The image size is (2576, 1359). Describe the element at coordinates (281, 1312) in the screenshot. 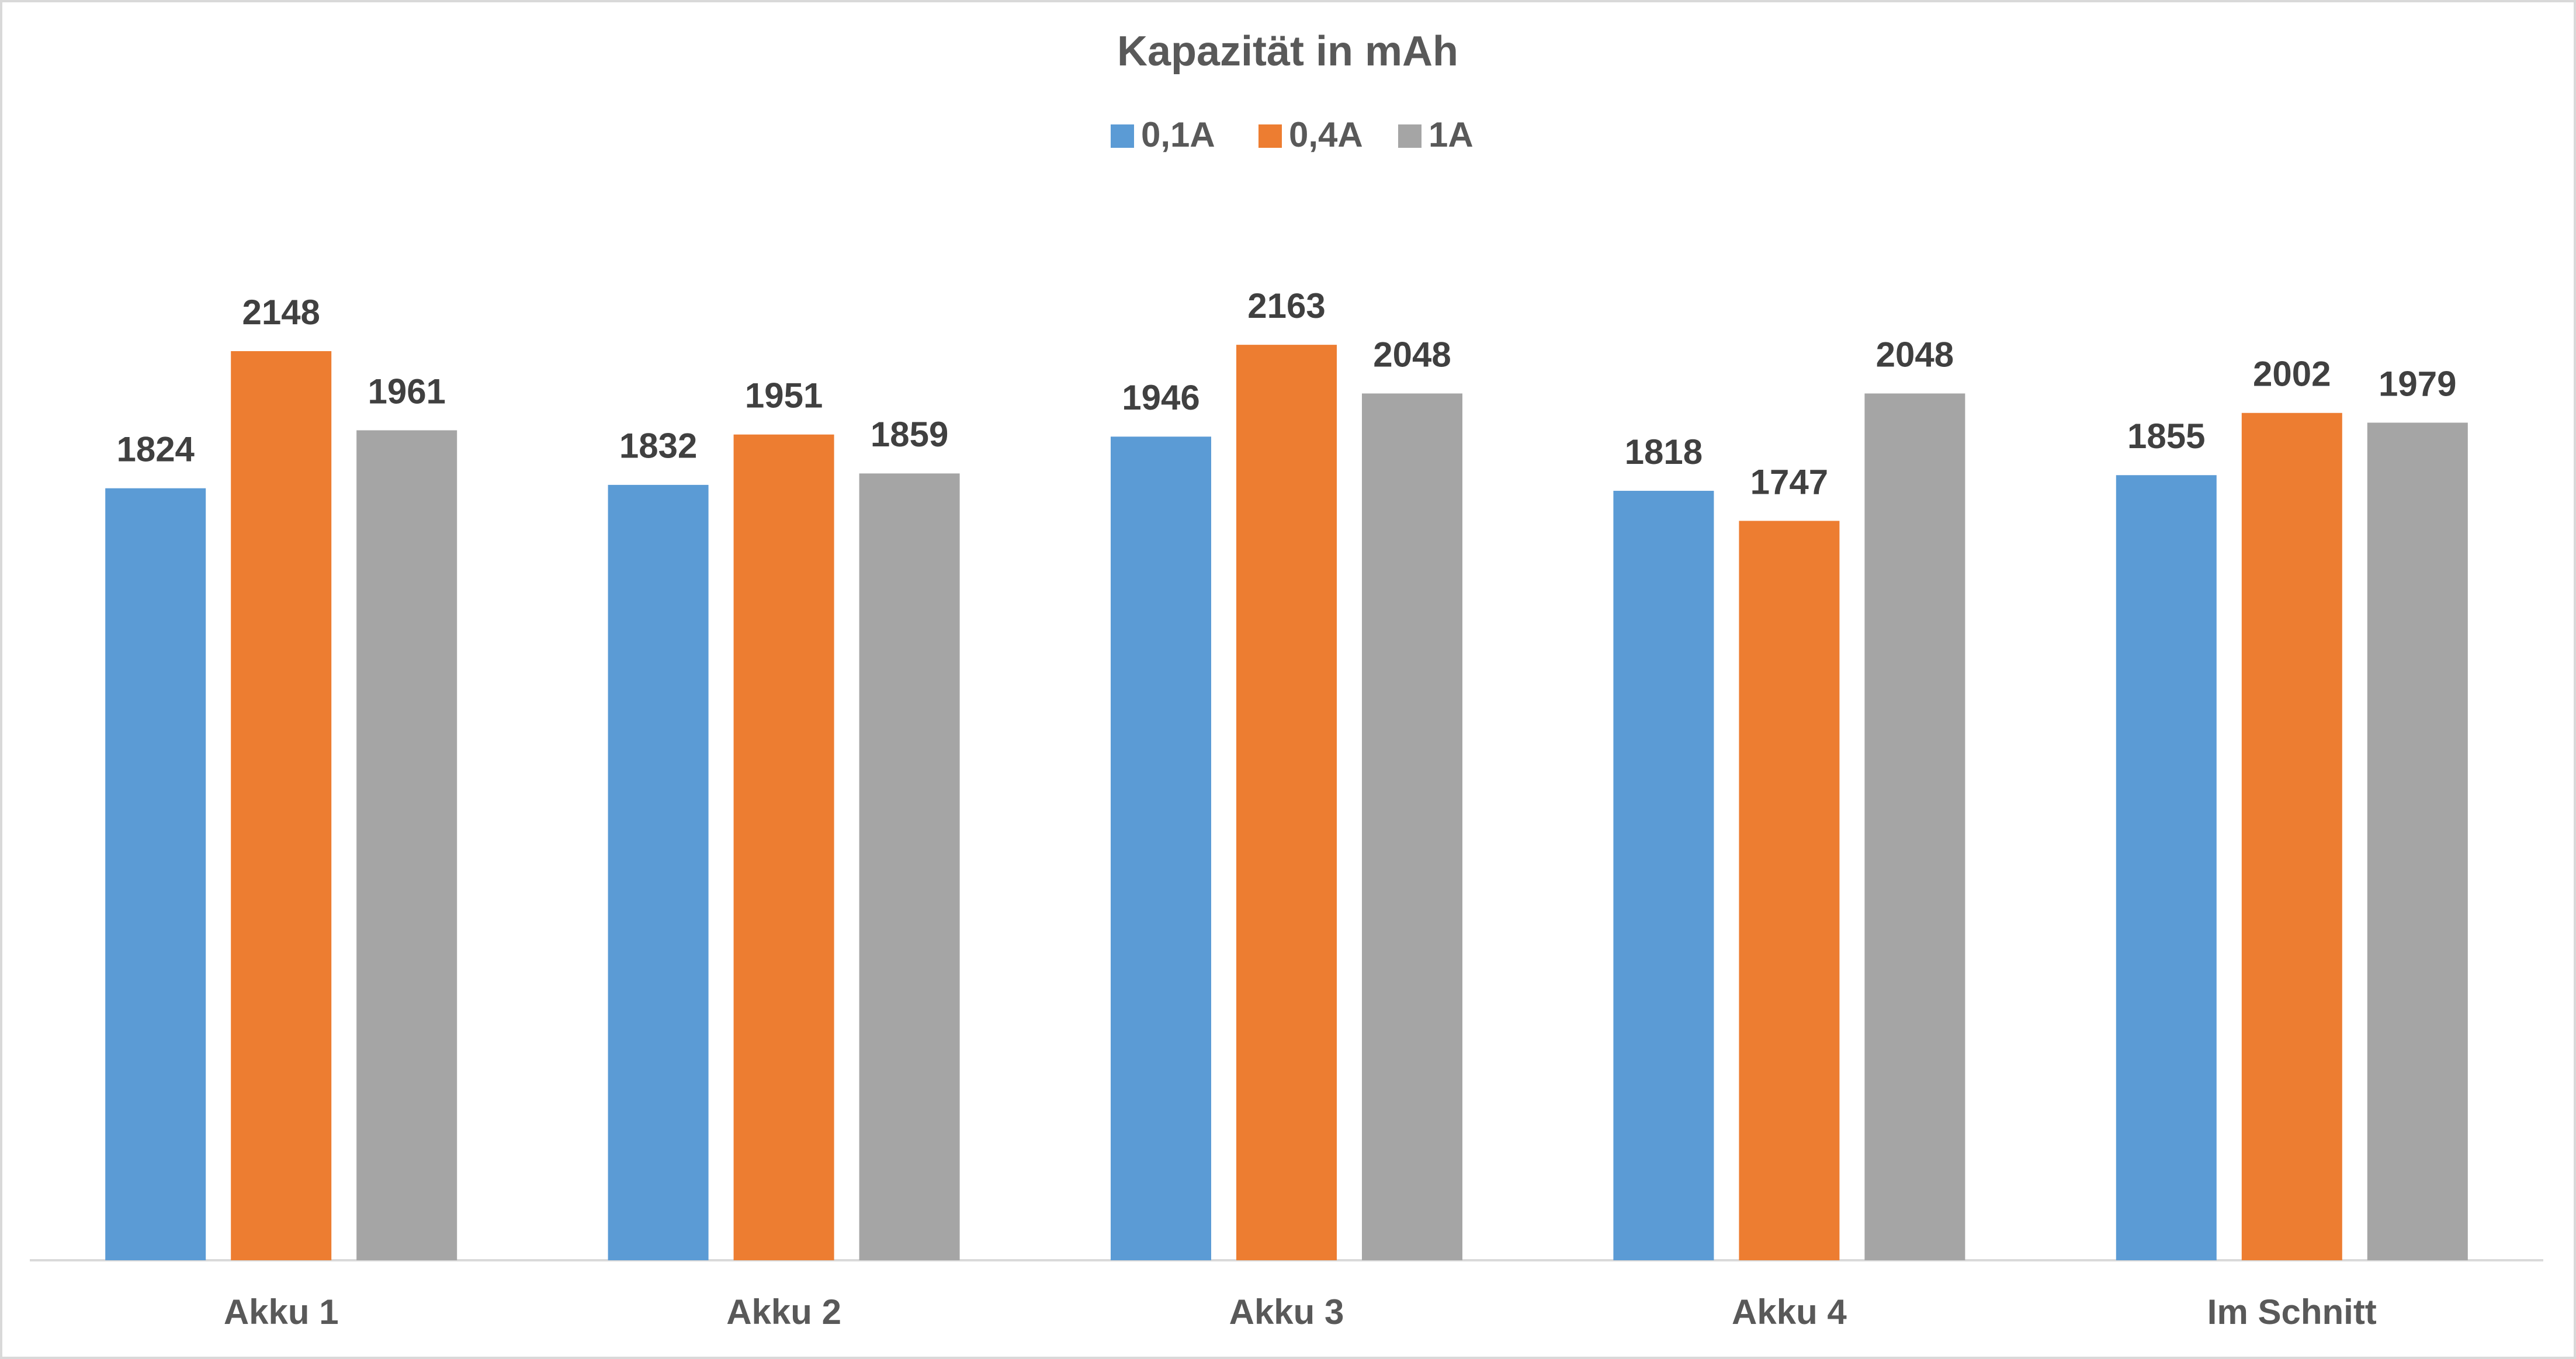

I see `x-tick-label: Akku 1` at that location.